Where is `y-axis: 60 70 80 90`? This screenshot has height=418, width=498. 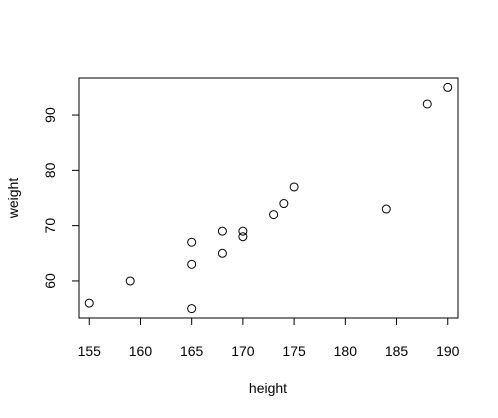 y-axis: 60 70 80 90 is located at coordinates (61, 198).